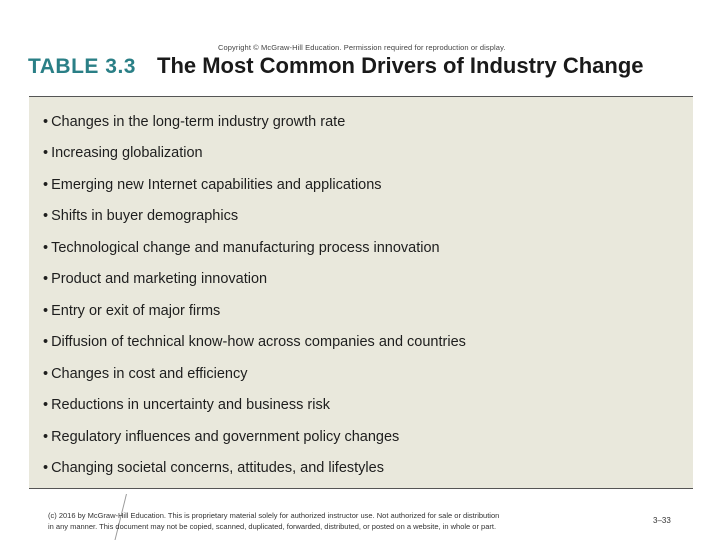 The width and height of the screenshot is (720, 540). Describe the element at coordinates (149, 374) in the screenshot. I see `list-item-text: Changes in cost and efficiency` at that location.